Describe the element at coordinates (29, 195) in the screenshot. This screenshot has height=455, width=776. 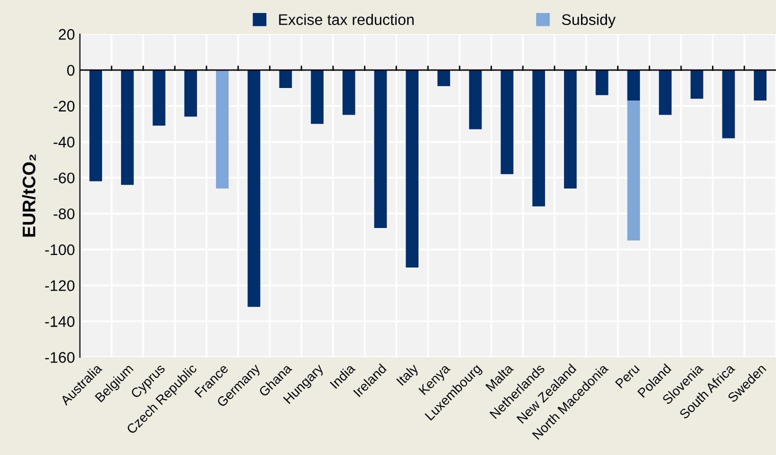
I see `y-axis-title: EUR/tCO₂` at that location.